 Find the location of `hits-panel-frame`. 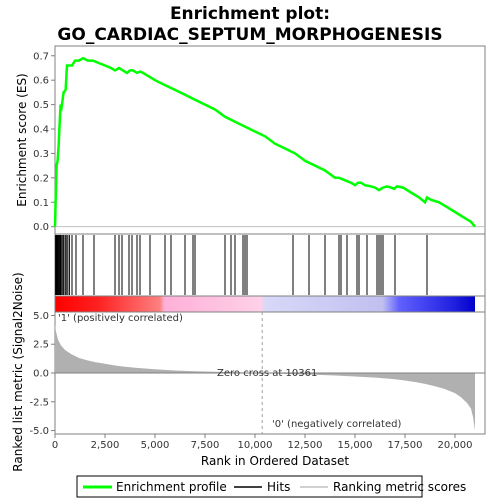

hits-panel-frame is located at coordinates (270, 265).